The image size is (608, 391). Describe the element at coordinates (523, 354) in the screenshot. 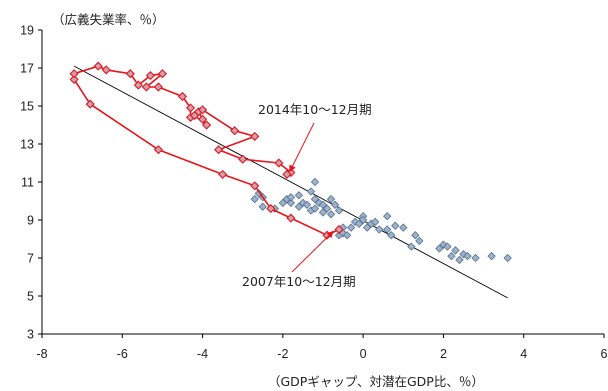

I see `x-tick-label: 4` at that location.